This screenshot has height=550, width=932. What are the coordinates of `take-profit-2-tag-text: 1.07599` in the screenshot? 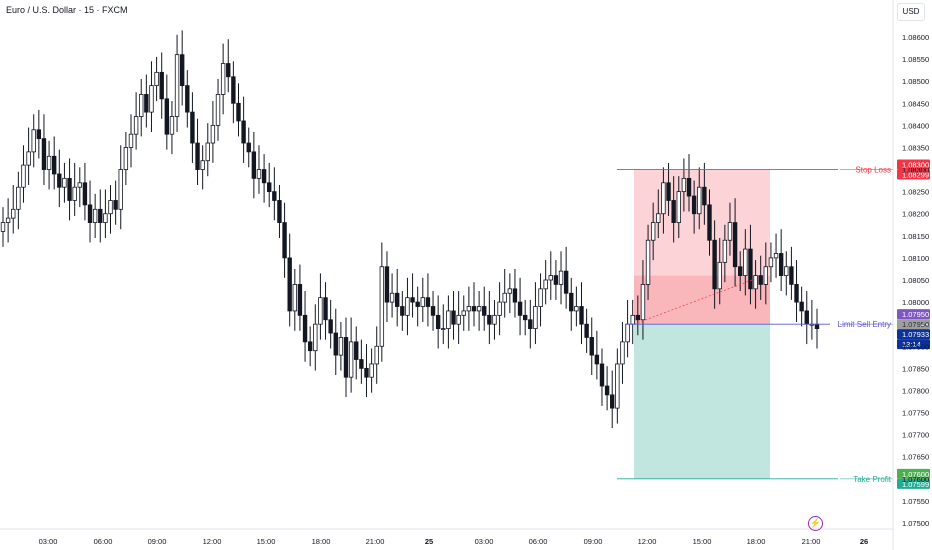 It's located at (915, 484).